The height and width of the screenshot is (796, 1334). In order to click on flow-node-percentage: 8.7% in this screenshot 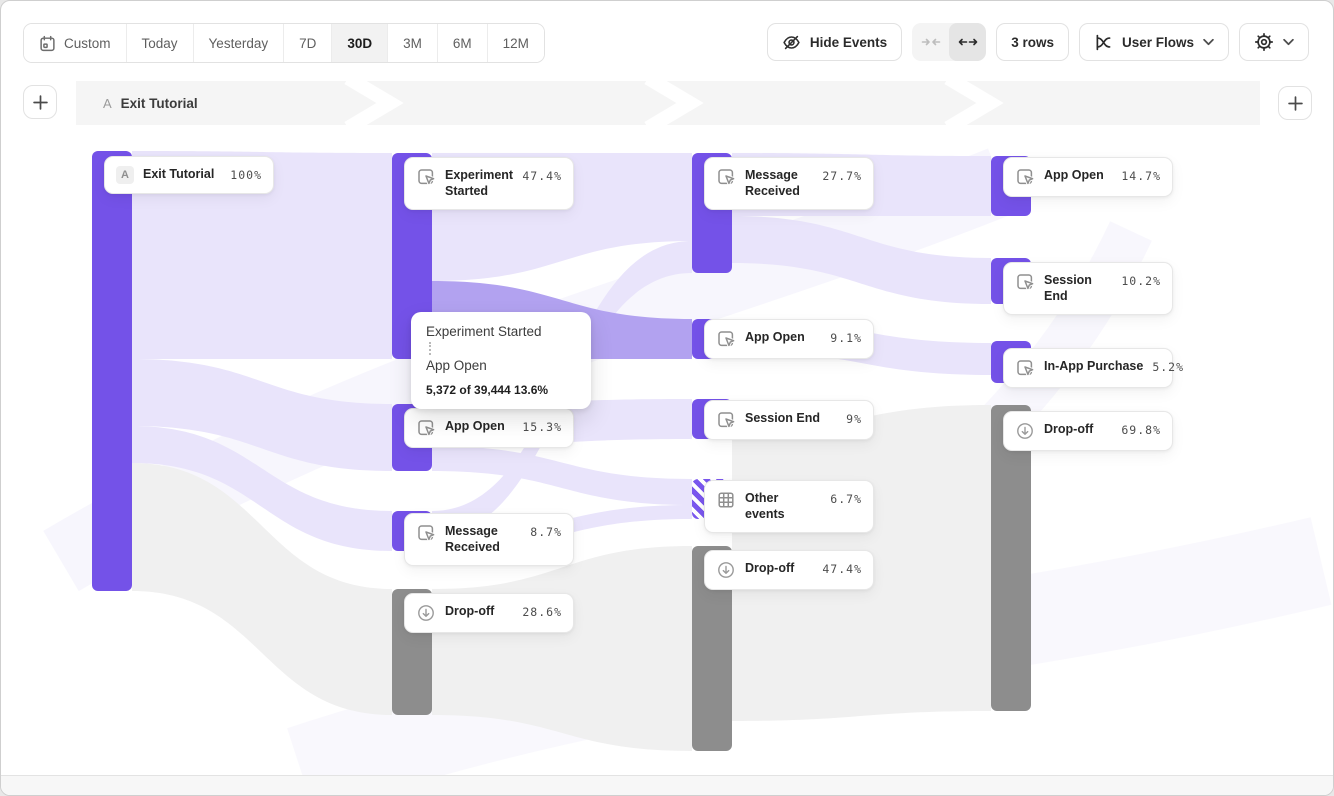, I will do `click(546, 532)`.